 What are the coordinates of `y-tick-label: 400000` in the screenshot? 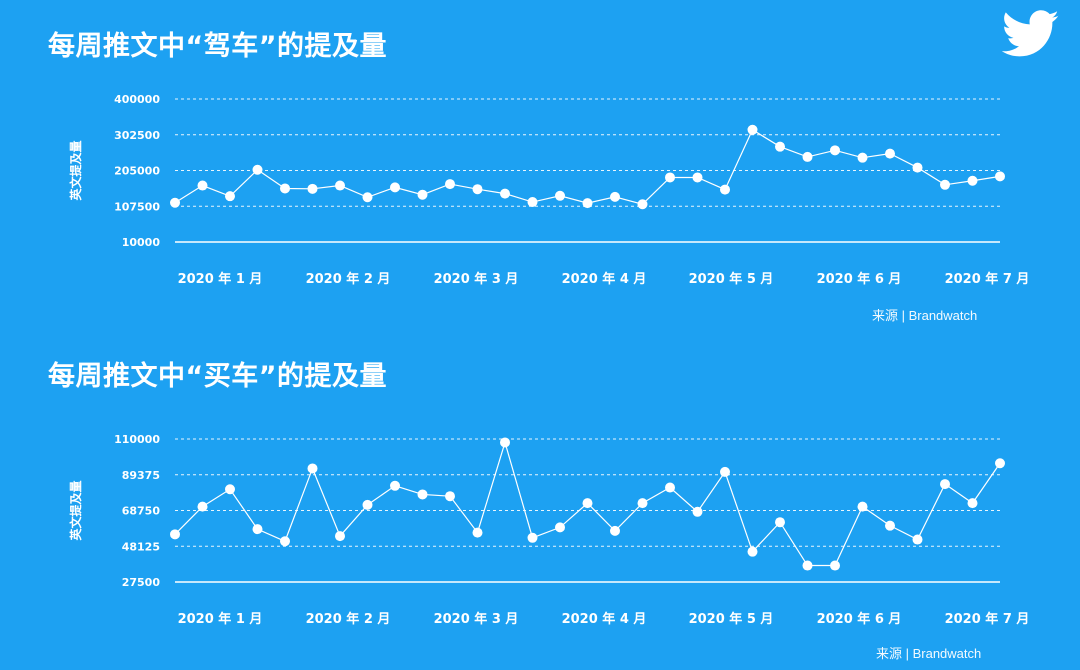 It's located at (137, 99).